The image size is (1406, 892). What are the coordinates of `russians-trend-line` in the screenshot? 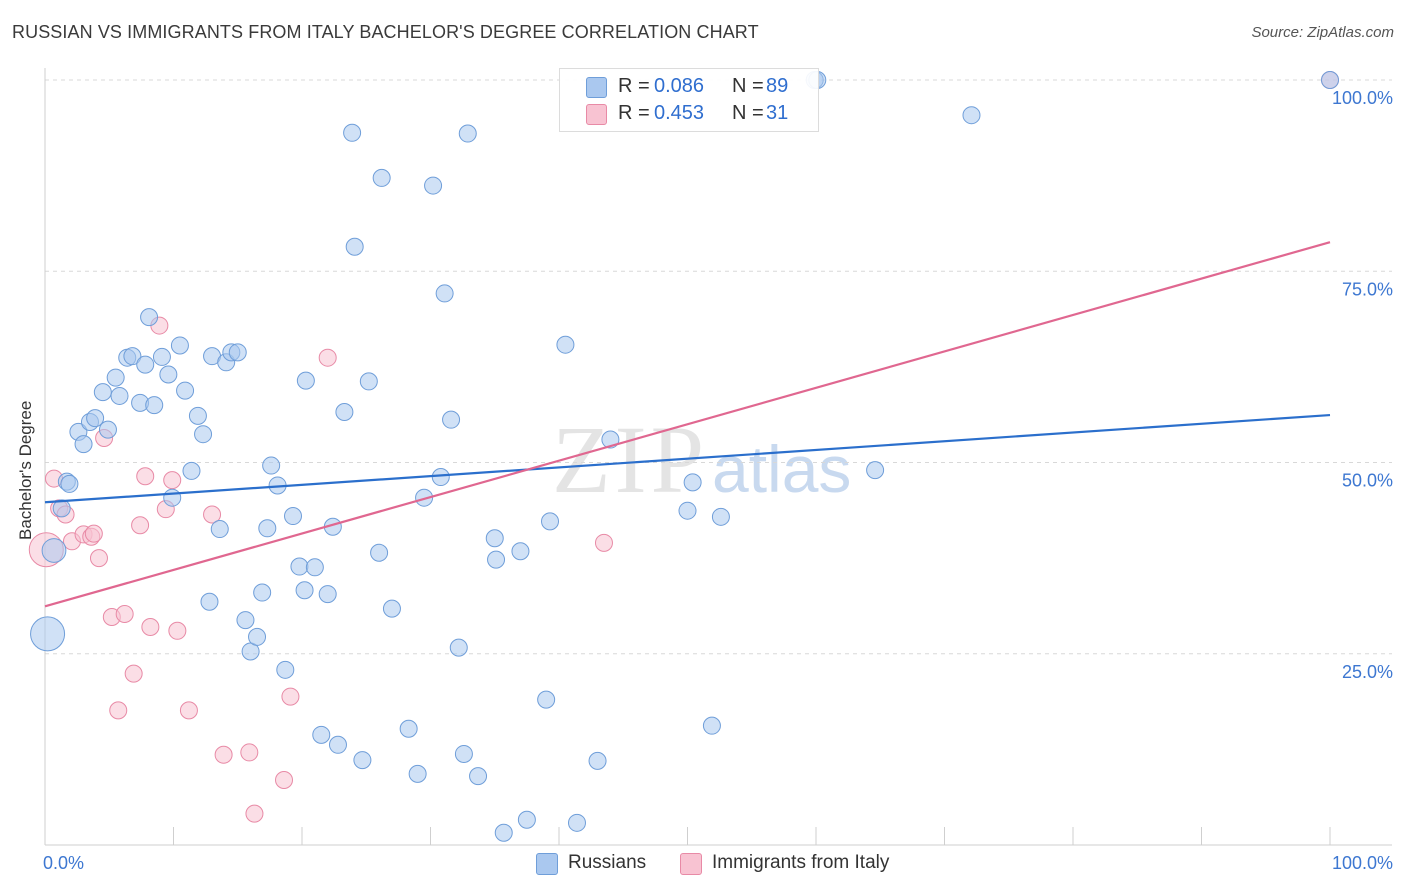 It's located at (687, 458).